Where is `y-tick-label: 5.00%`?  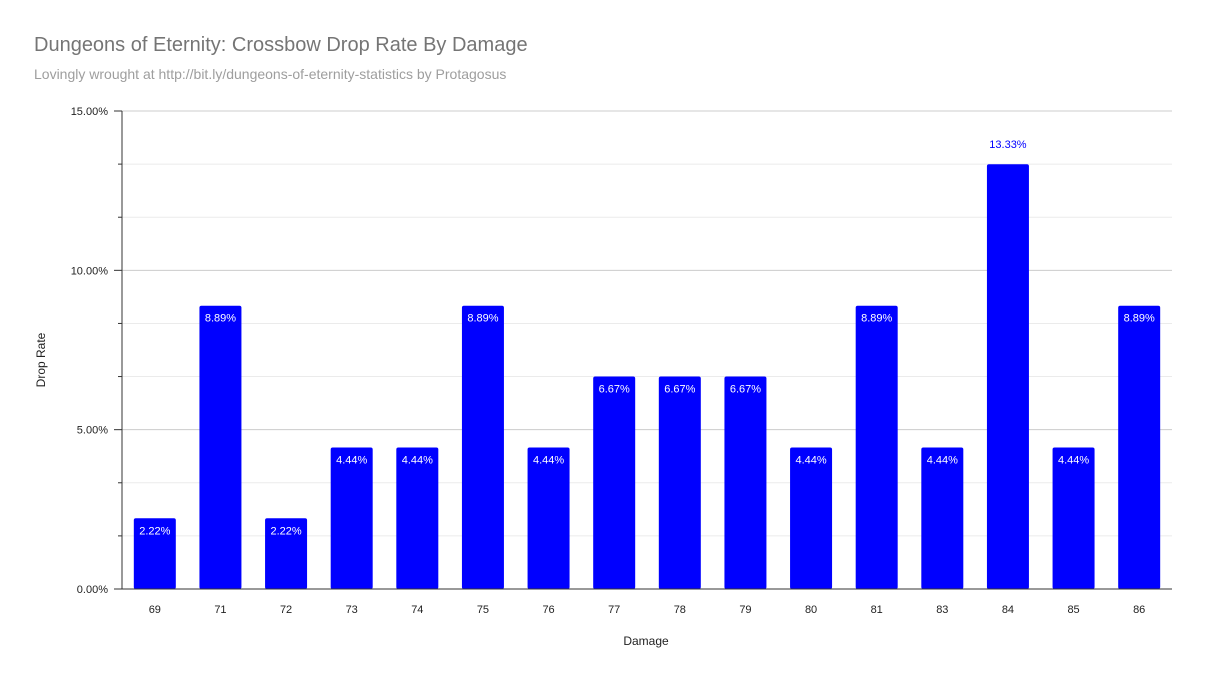 y-tick-label: 5.00% is located at coordinates (92, 431).